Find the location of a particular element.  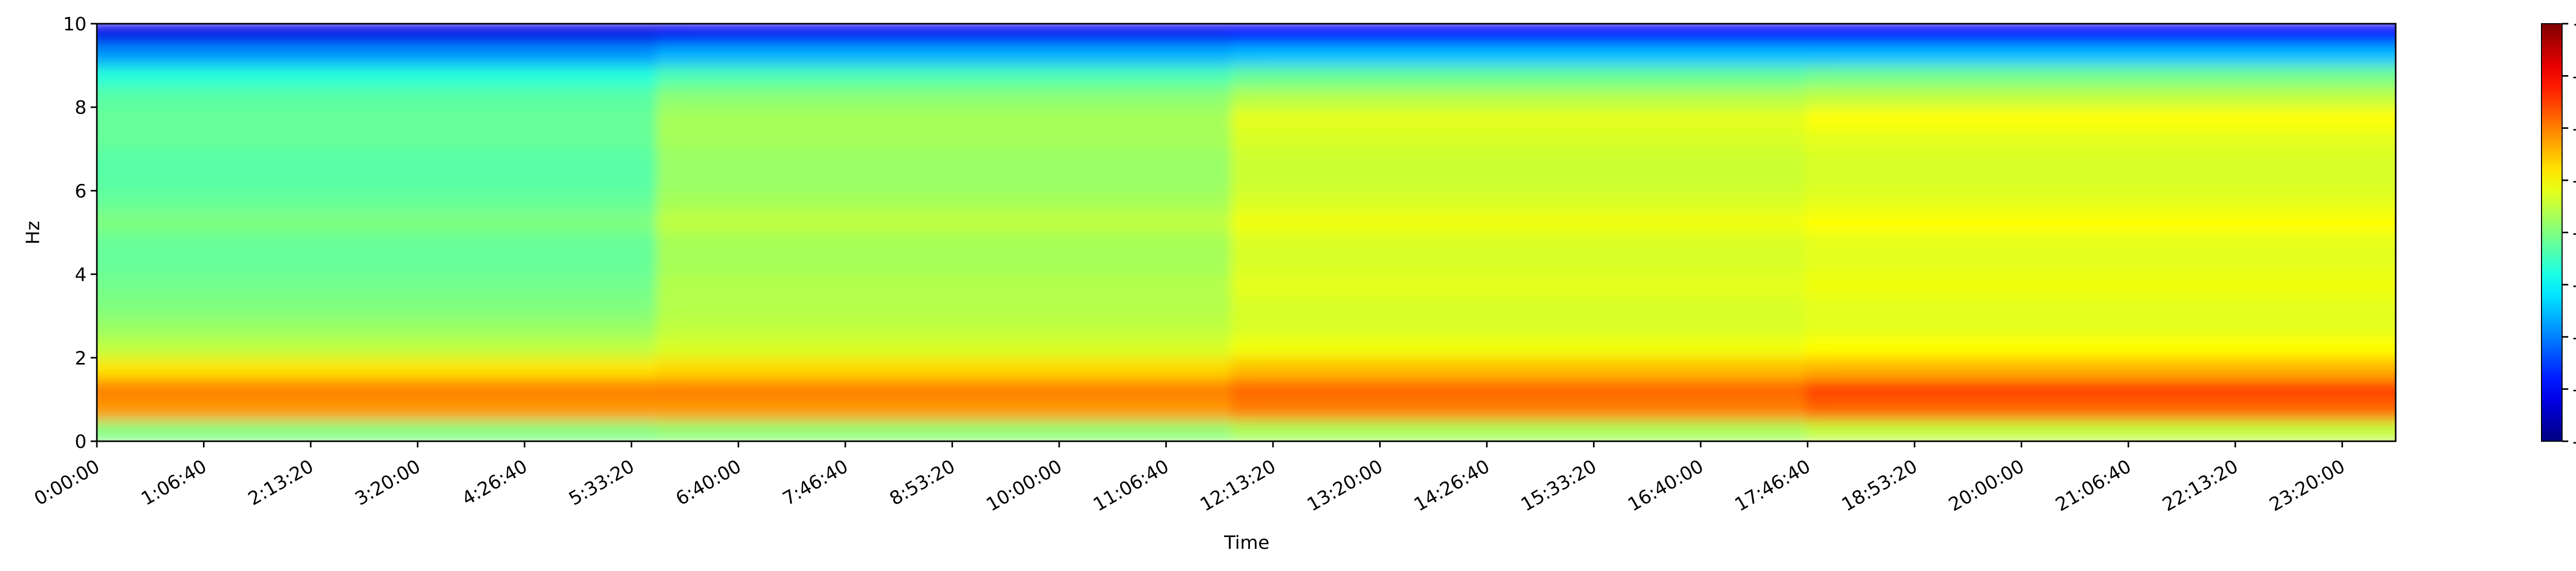

x-tick-label: 15:33:20 is located at coordinates (1558, 485).